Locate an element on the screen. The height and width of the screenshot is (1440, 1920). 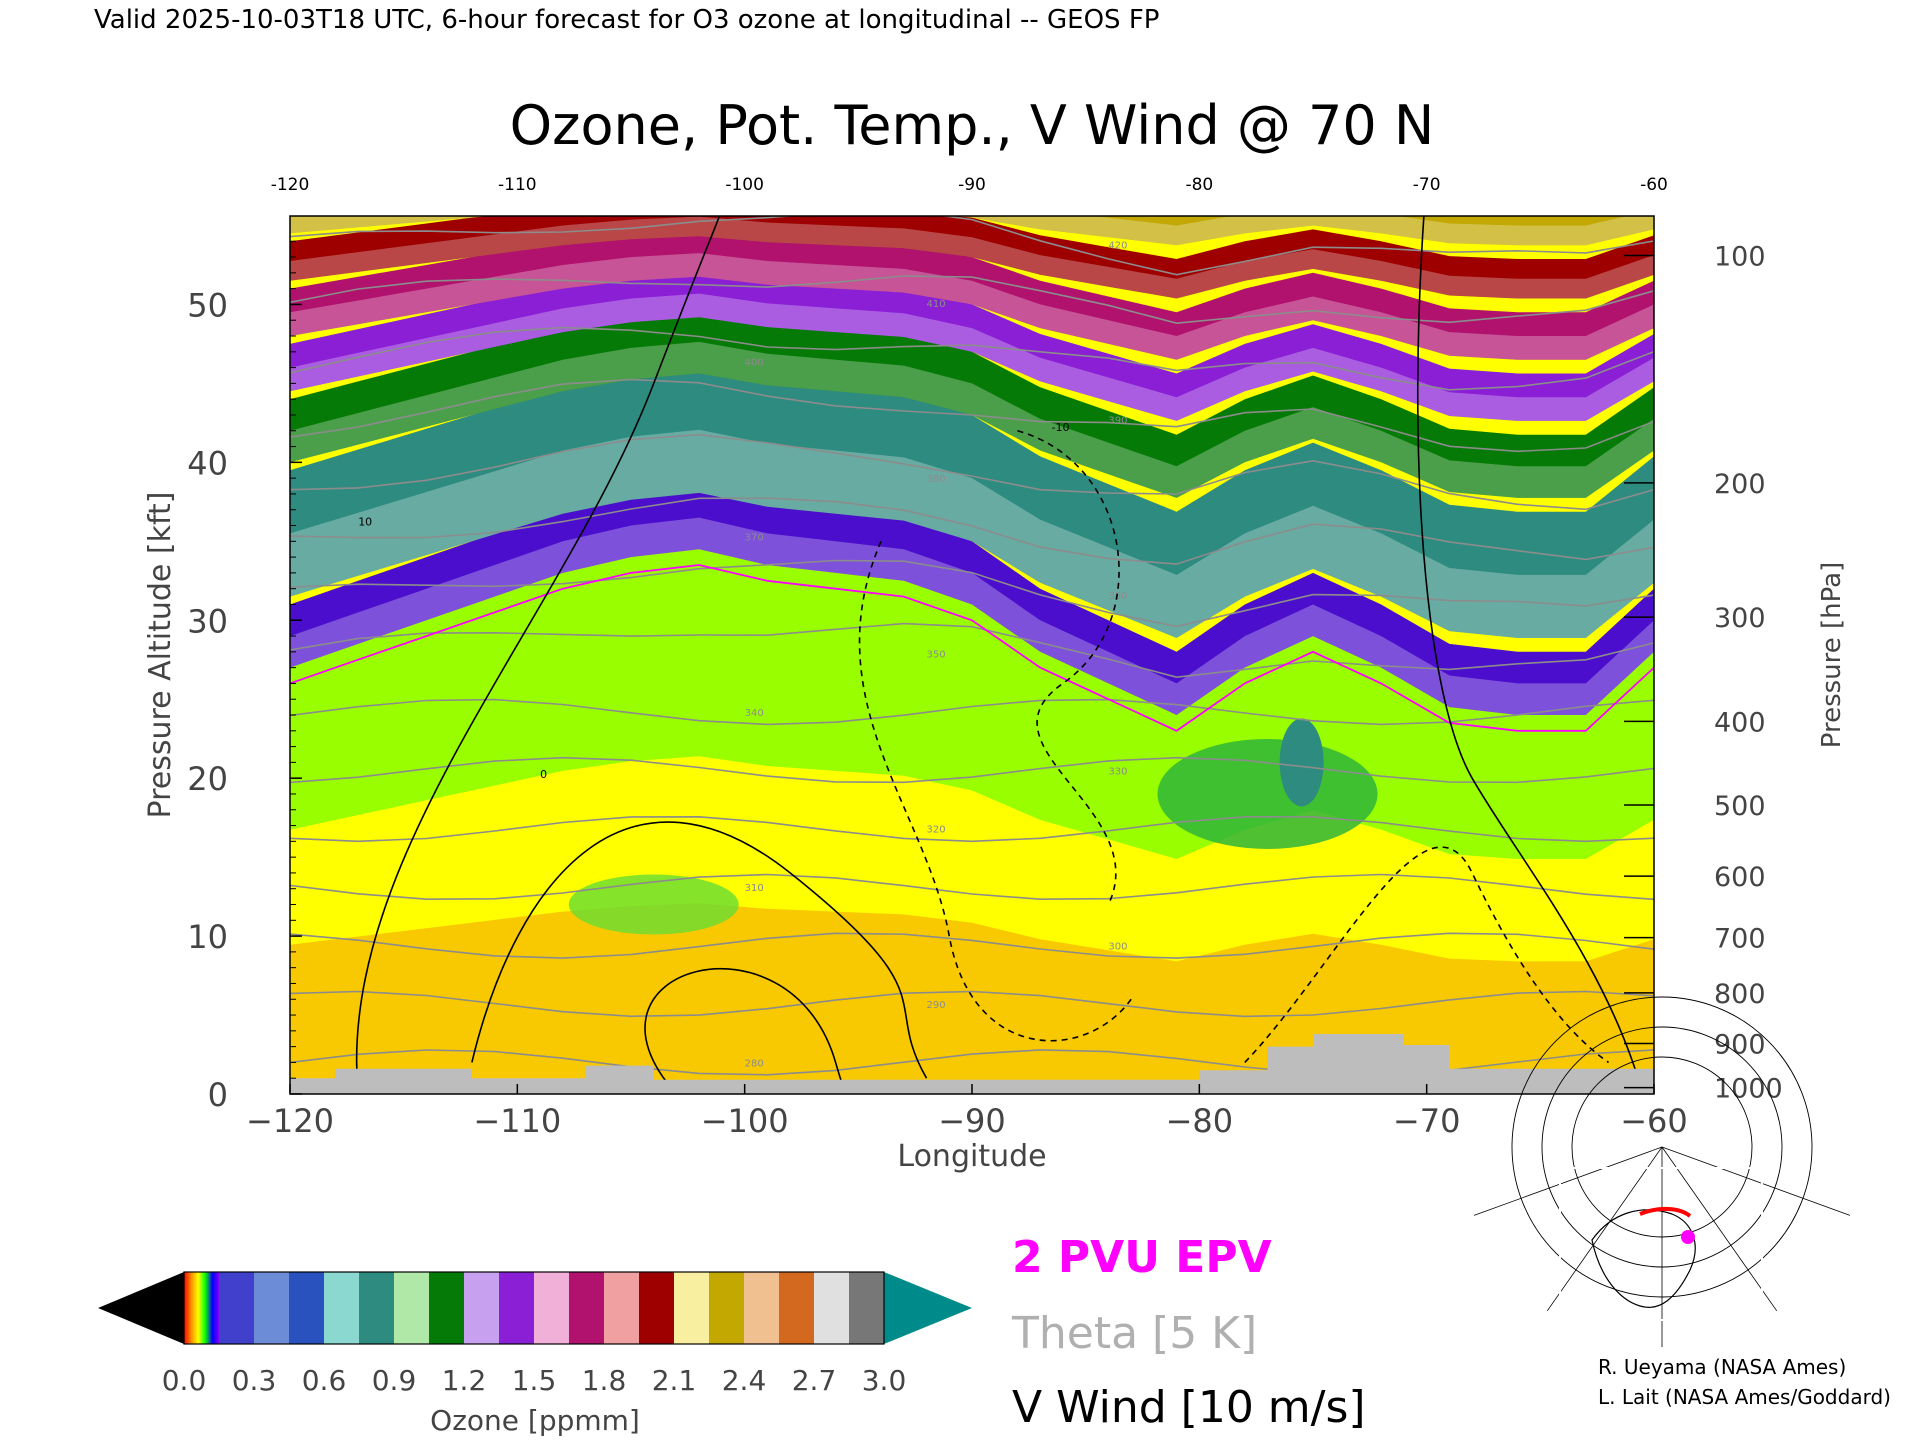
theta-label: 320 is located at coordinates (936, 830).